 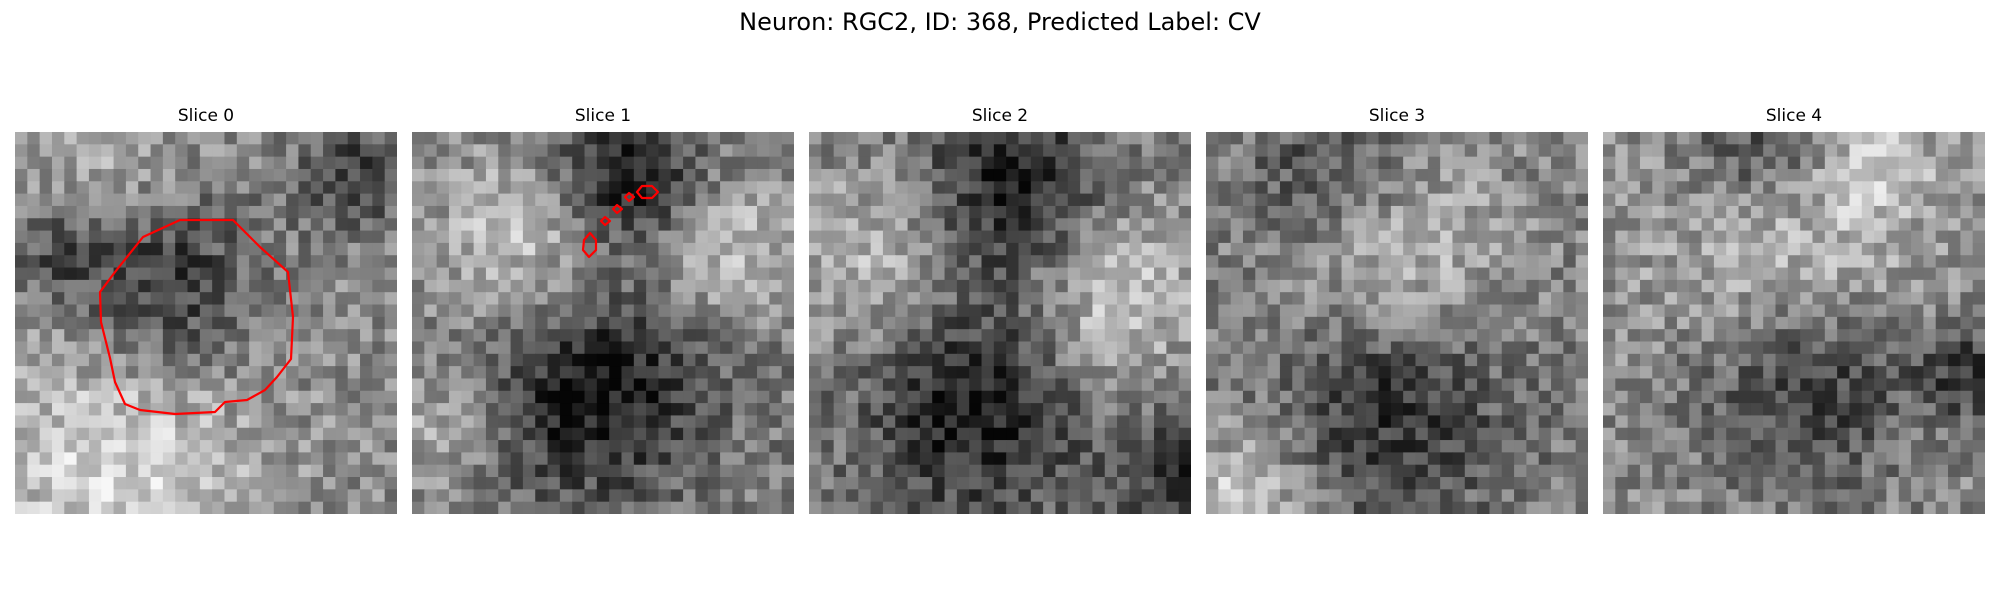 I want to click on slice-panel-2: Slice 2, so click(x=1000, y=309).